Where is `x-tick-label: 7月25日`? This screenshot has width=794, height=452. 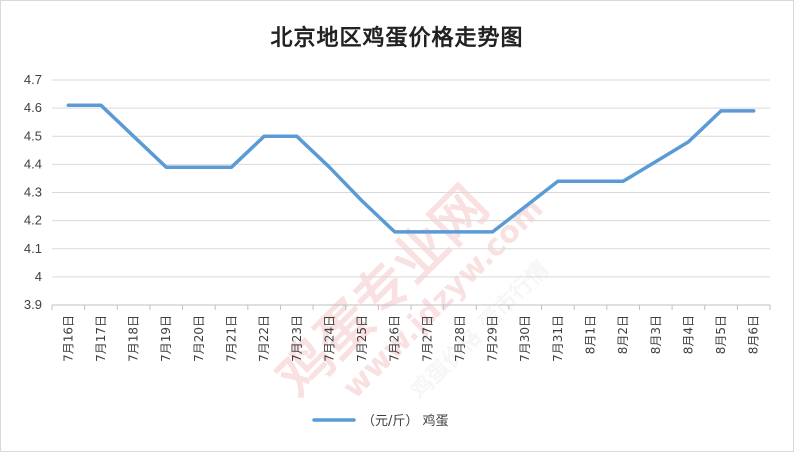 x-tick-label: 7月25日 is located at coordinates (362, 338).